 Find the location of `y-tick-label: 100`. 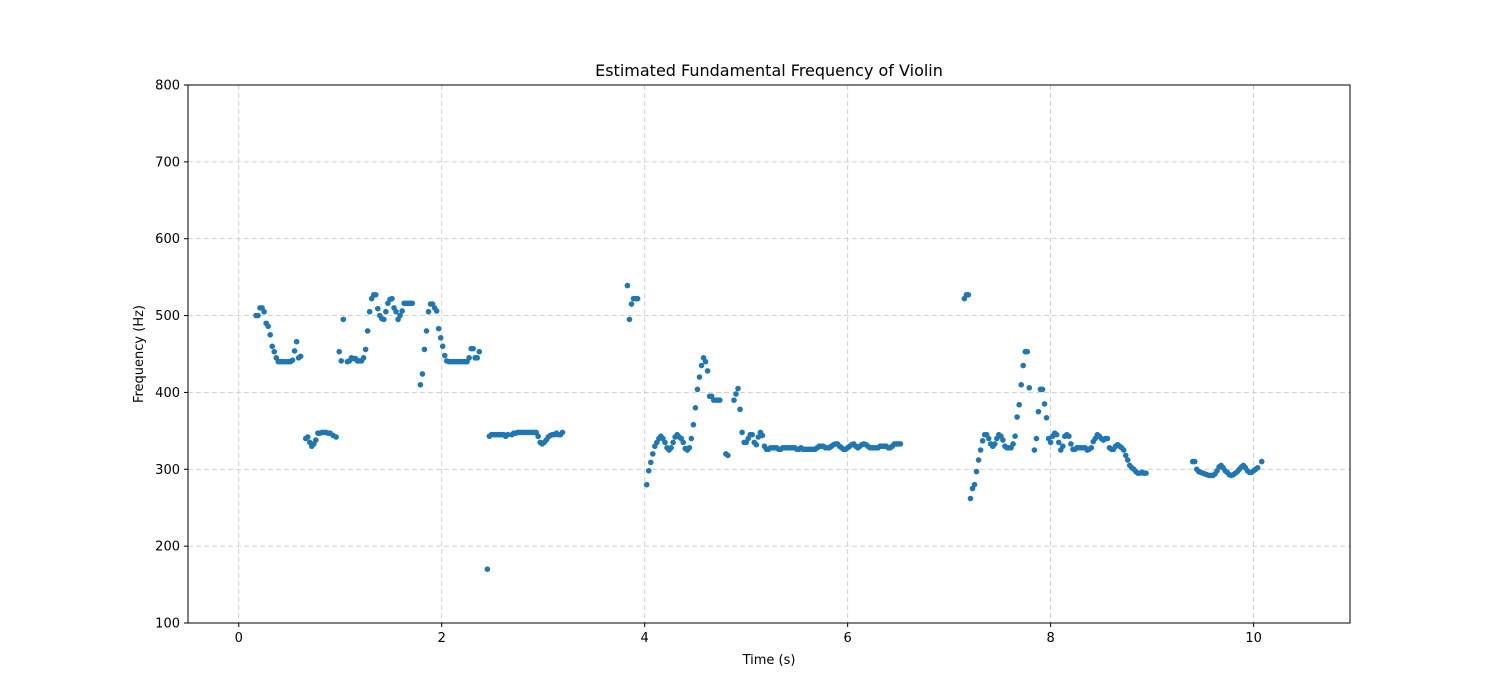

y-tick-label: 100 is located at coordinates (167, 624).